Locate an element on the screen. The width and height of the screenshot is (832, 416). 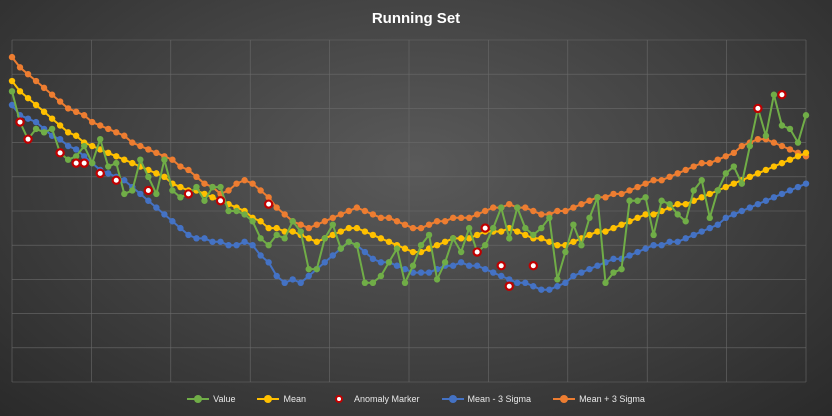
legend-label-mean: Mean is located at coordinates (294, 399).